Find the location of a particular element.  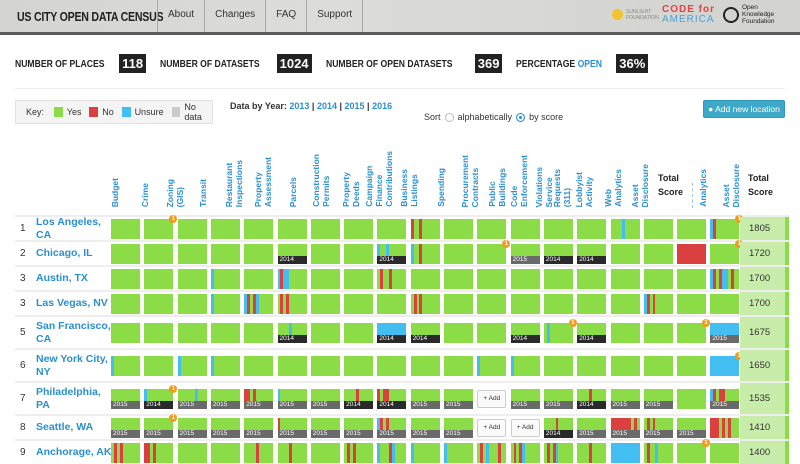

place-link: Las Vegas, NV is located at coordinates (72, 303).